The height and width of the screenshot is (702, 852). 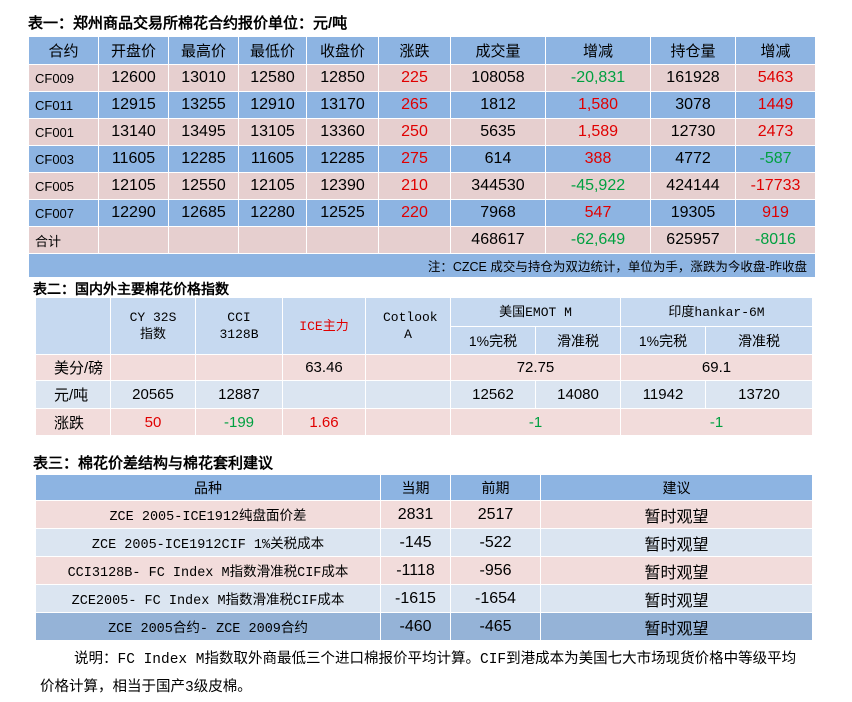 I want to click on cell: 12280, so click(x=272, y=213).